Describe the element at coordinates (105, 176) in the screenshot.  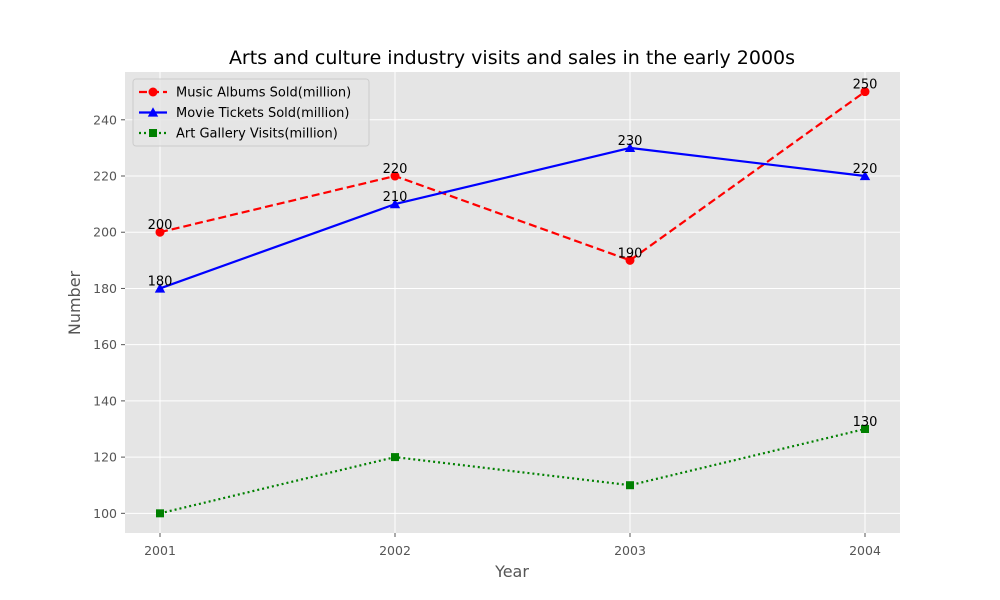
I see `y-tick-label: 220` at that location.